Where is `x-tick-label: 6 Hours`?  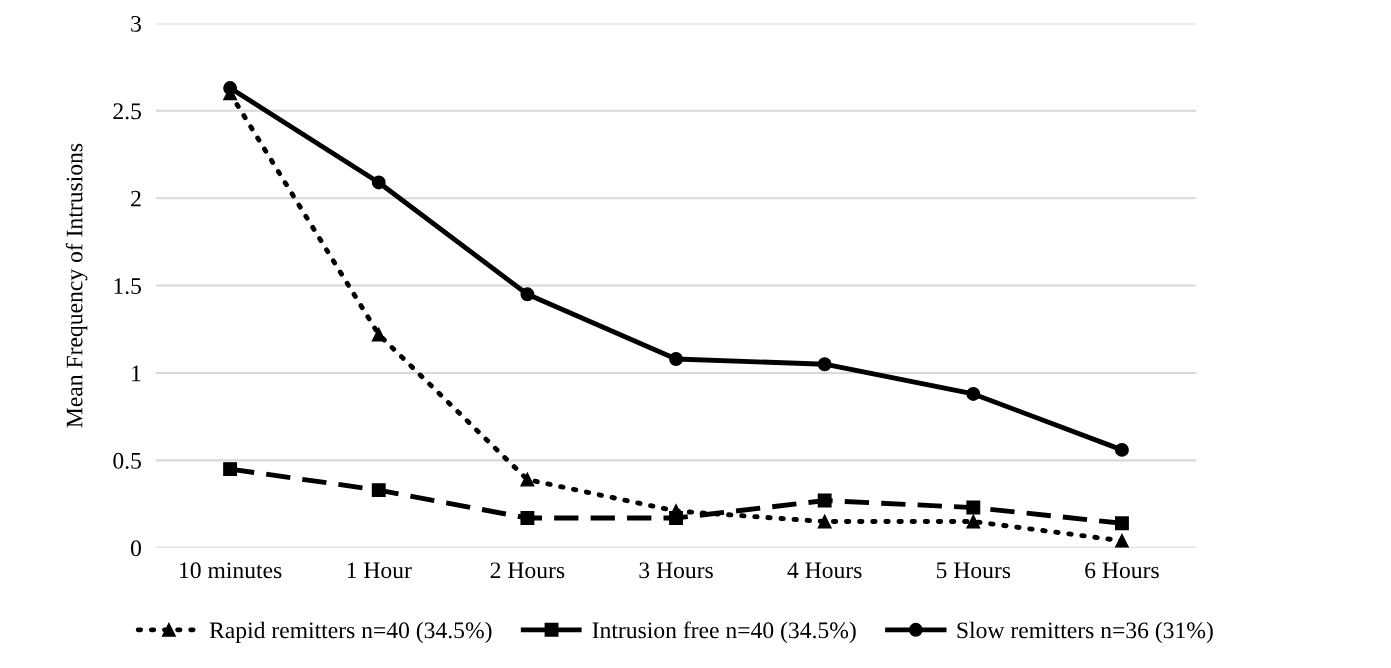 x-tick-label: 6 Hours is located at coordinates (1122, 570).